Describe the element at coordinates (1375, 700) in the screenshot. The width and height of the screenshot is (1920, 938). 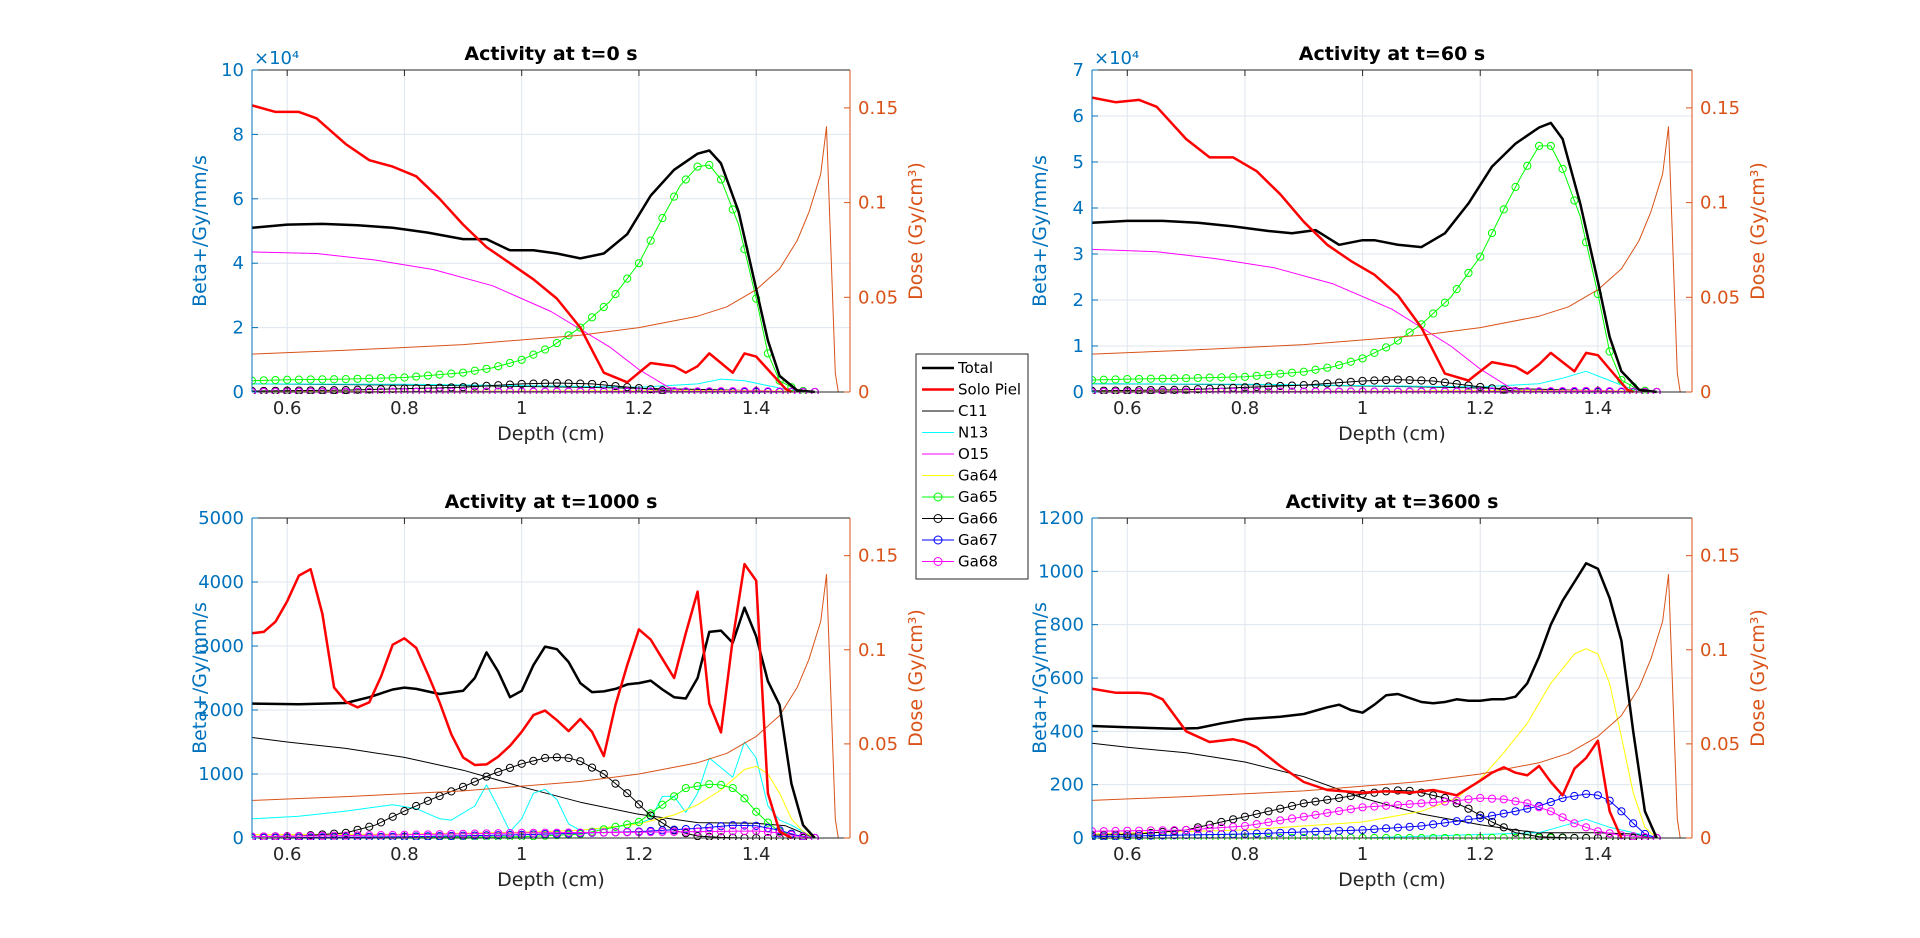
I see `series-line-total` at that location.